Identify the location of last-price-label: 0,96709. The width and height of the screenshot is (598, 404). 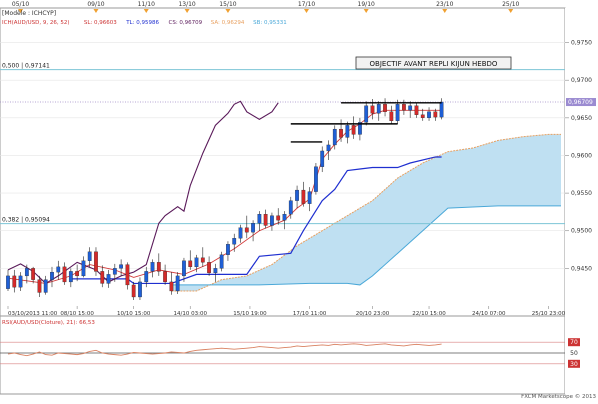
(580, 102).